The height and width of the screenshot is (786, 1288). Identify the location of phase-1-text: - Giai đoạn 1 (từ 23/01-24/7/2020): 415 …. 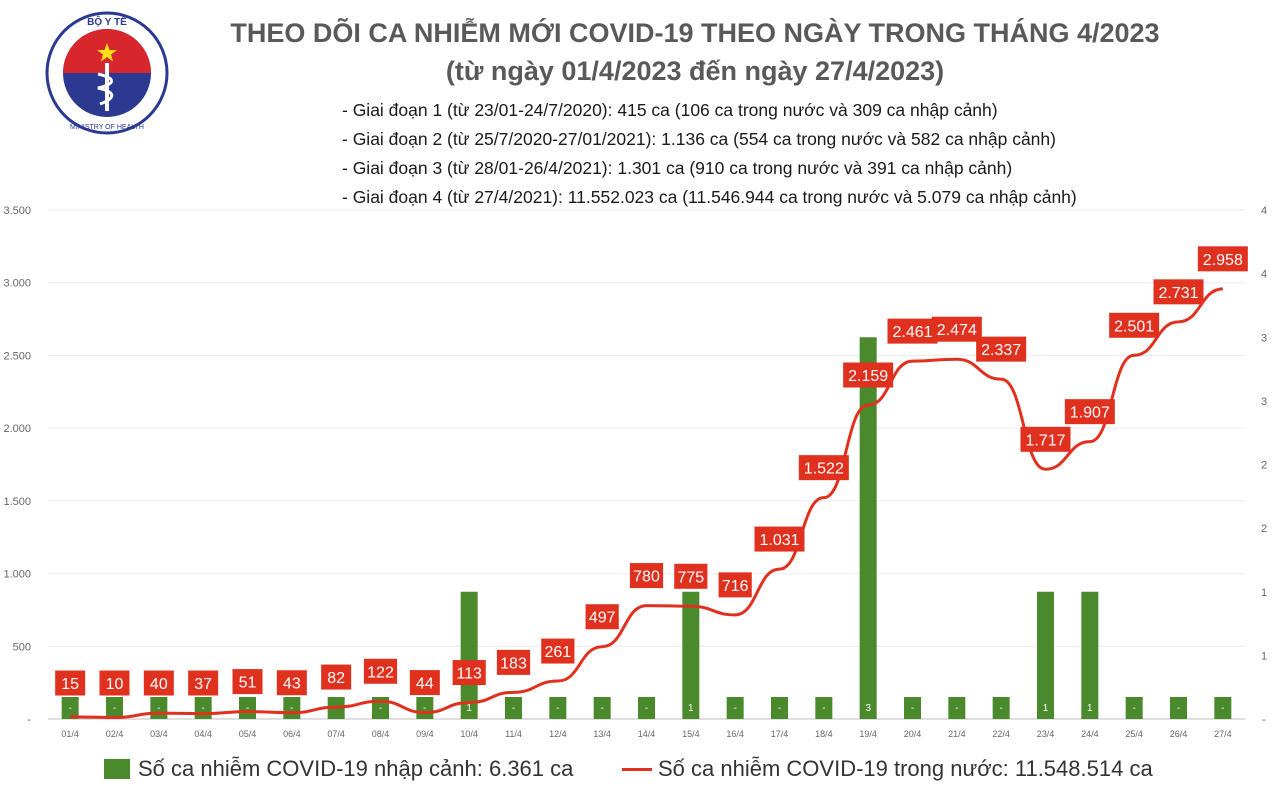
(670, 110).